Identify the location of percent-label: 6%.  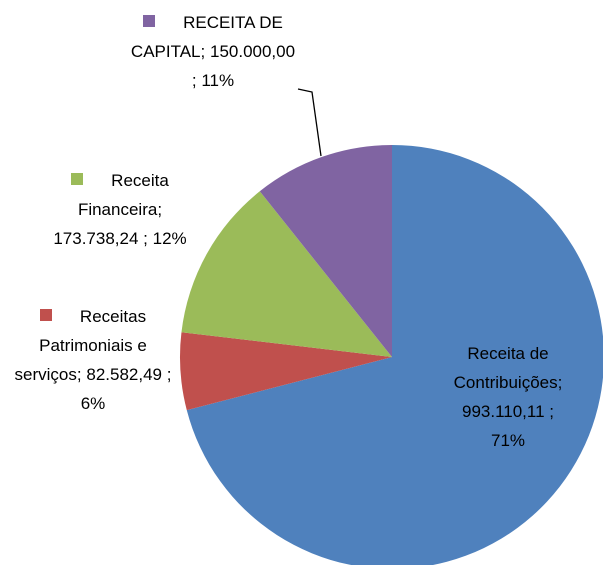
(93, 403).